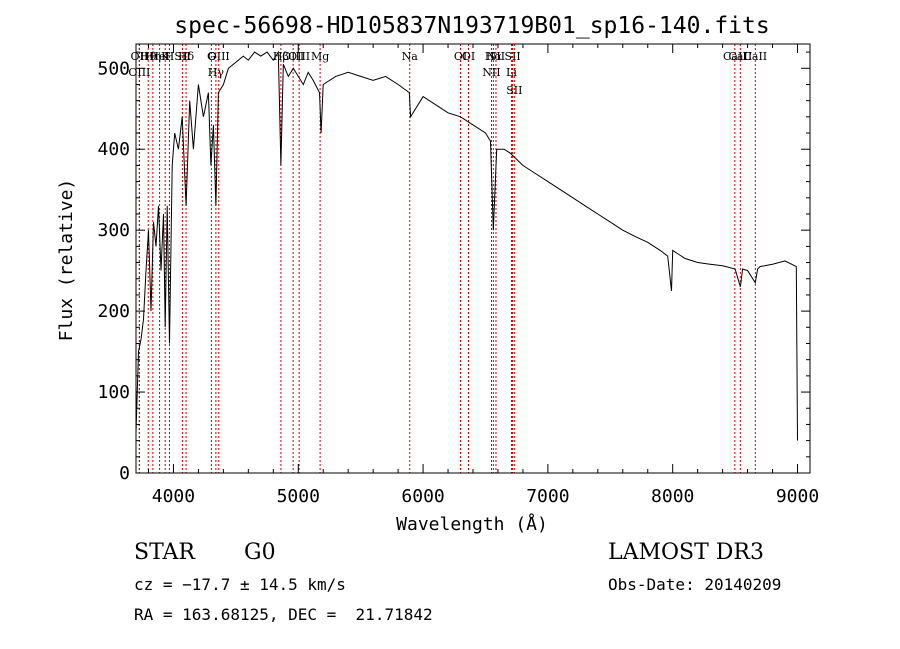 This screenshot has width=900, height=649. I want to click on marker-label: K, so click(165, 56).